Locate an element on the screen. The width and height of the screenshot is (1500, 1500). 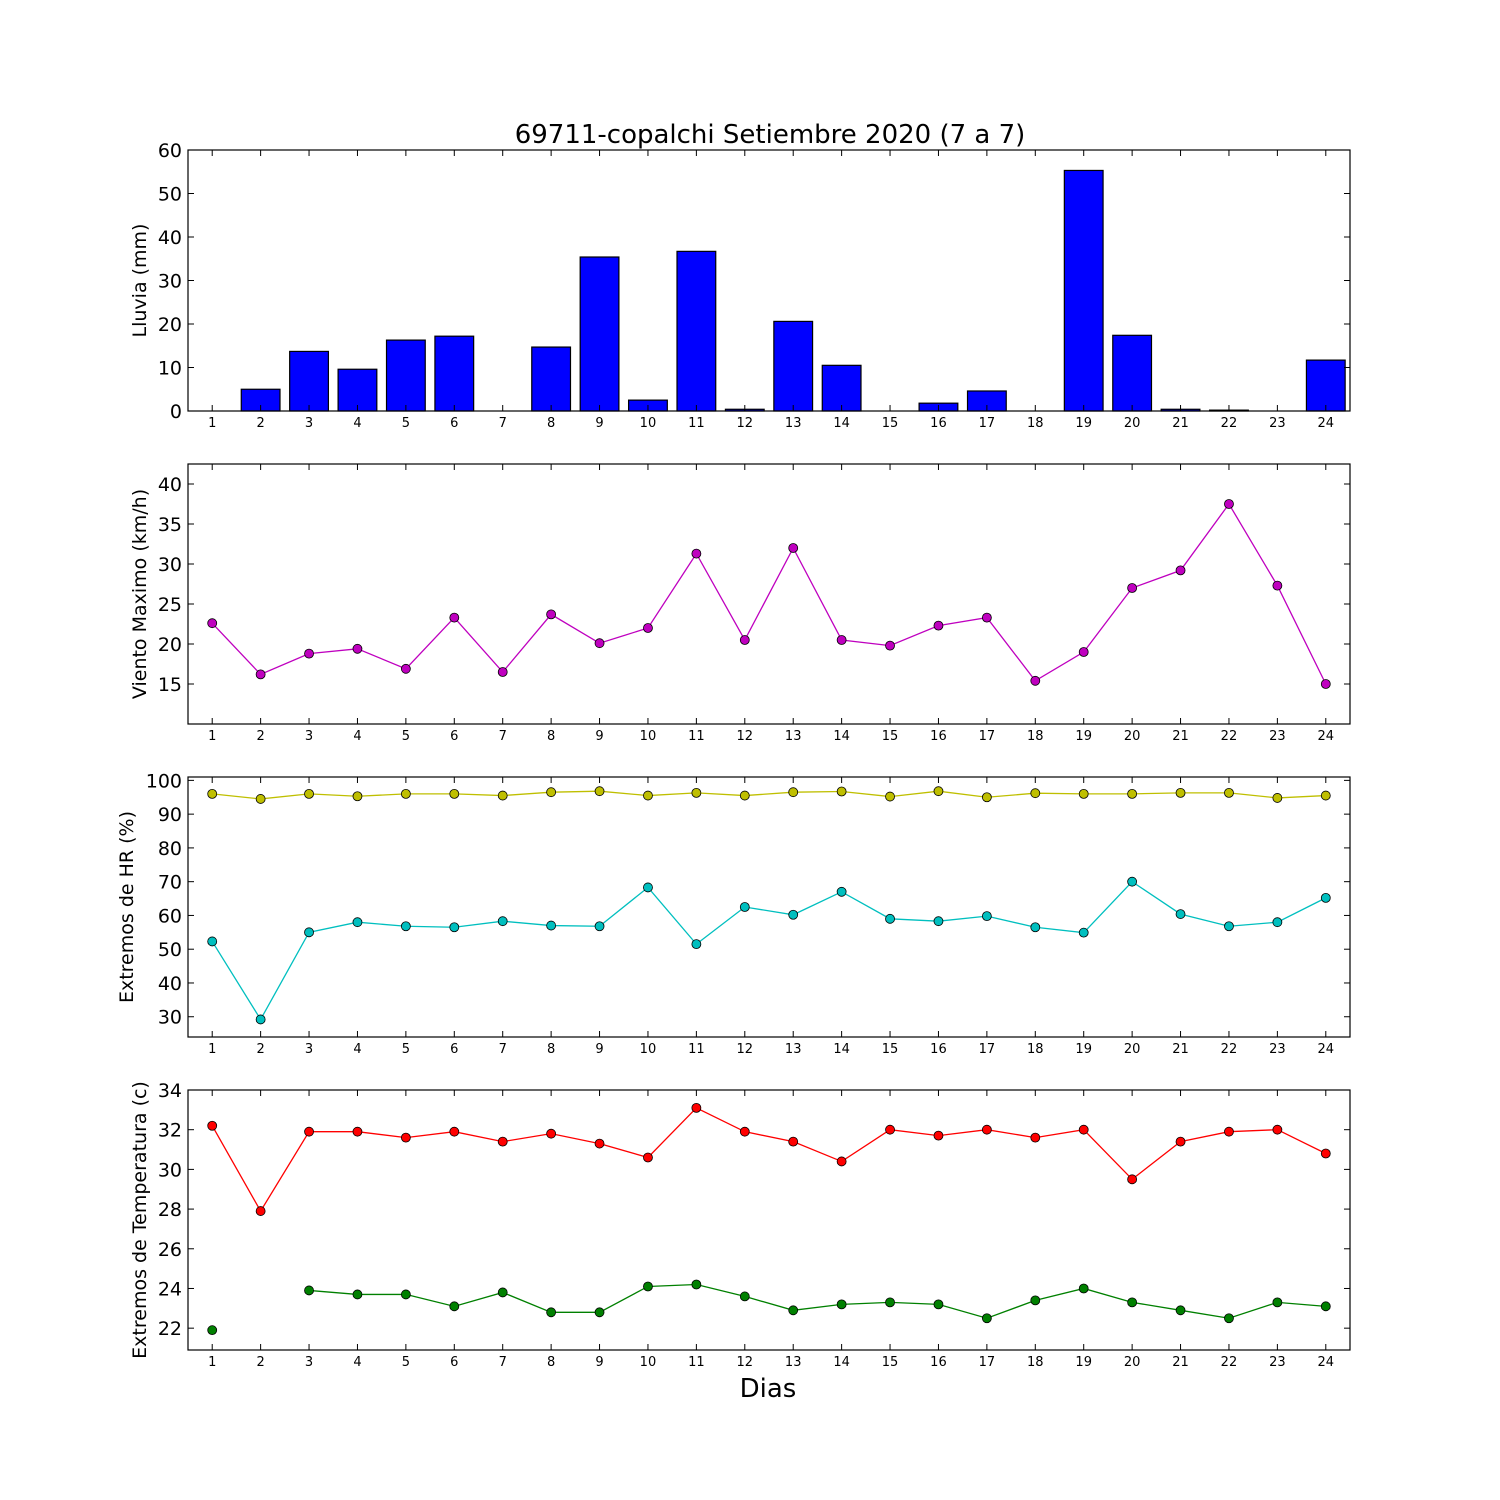
x-tick-label: 17 is located at coordinates (987, 736).